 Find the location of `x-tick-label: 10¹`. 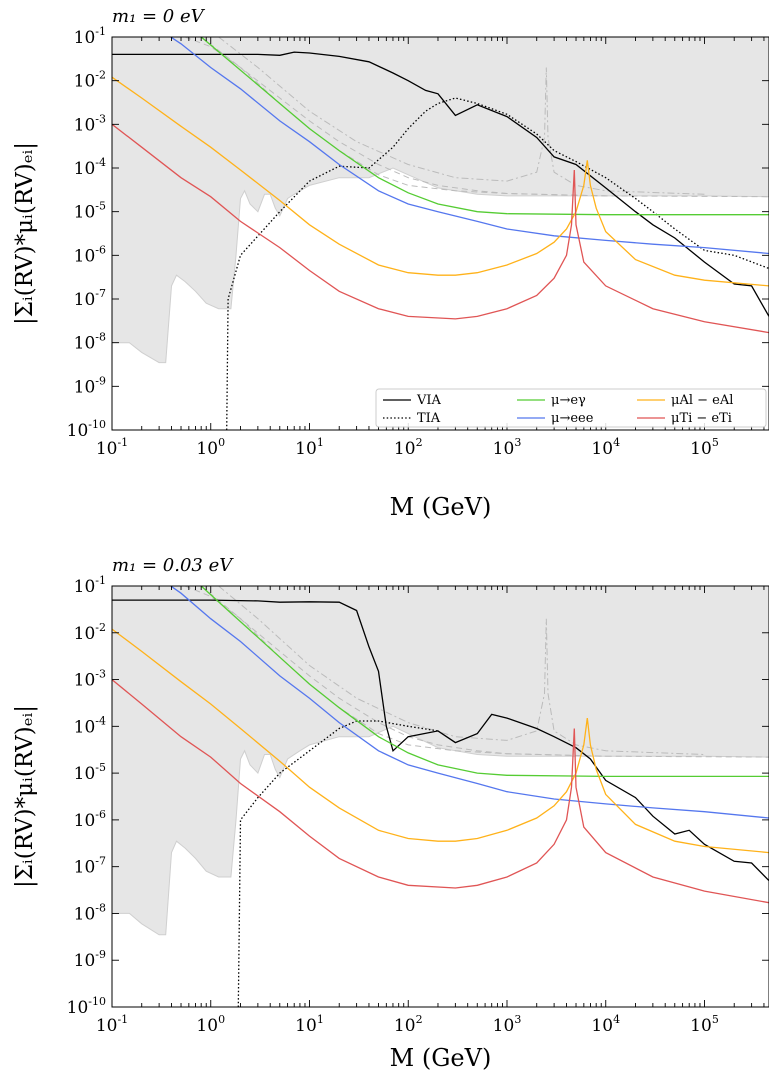

x-tick-label: 10¹ is located at coordinates (309, 1024).